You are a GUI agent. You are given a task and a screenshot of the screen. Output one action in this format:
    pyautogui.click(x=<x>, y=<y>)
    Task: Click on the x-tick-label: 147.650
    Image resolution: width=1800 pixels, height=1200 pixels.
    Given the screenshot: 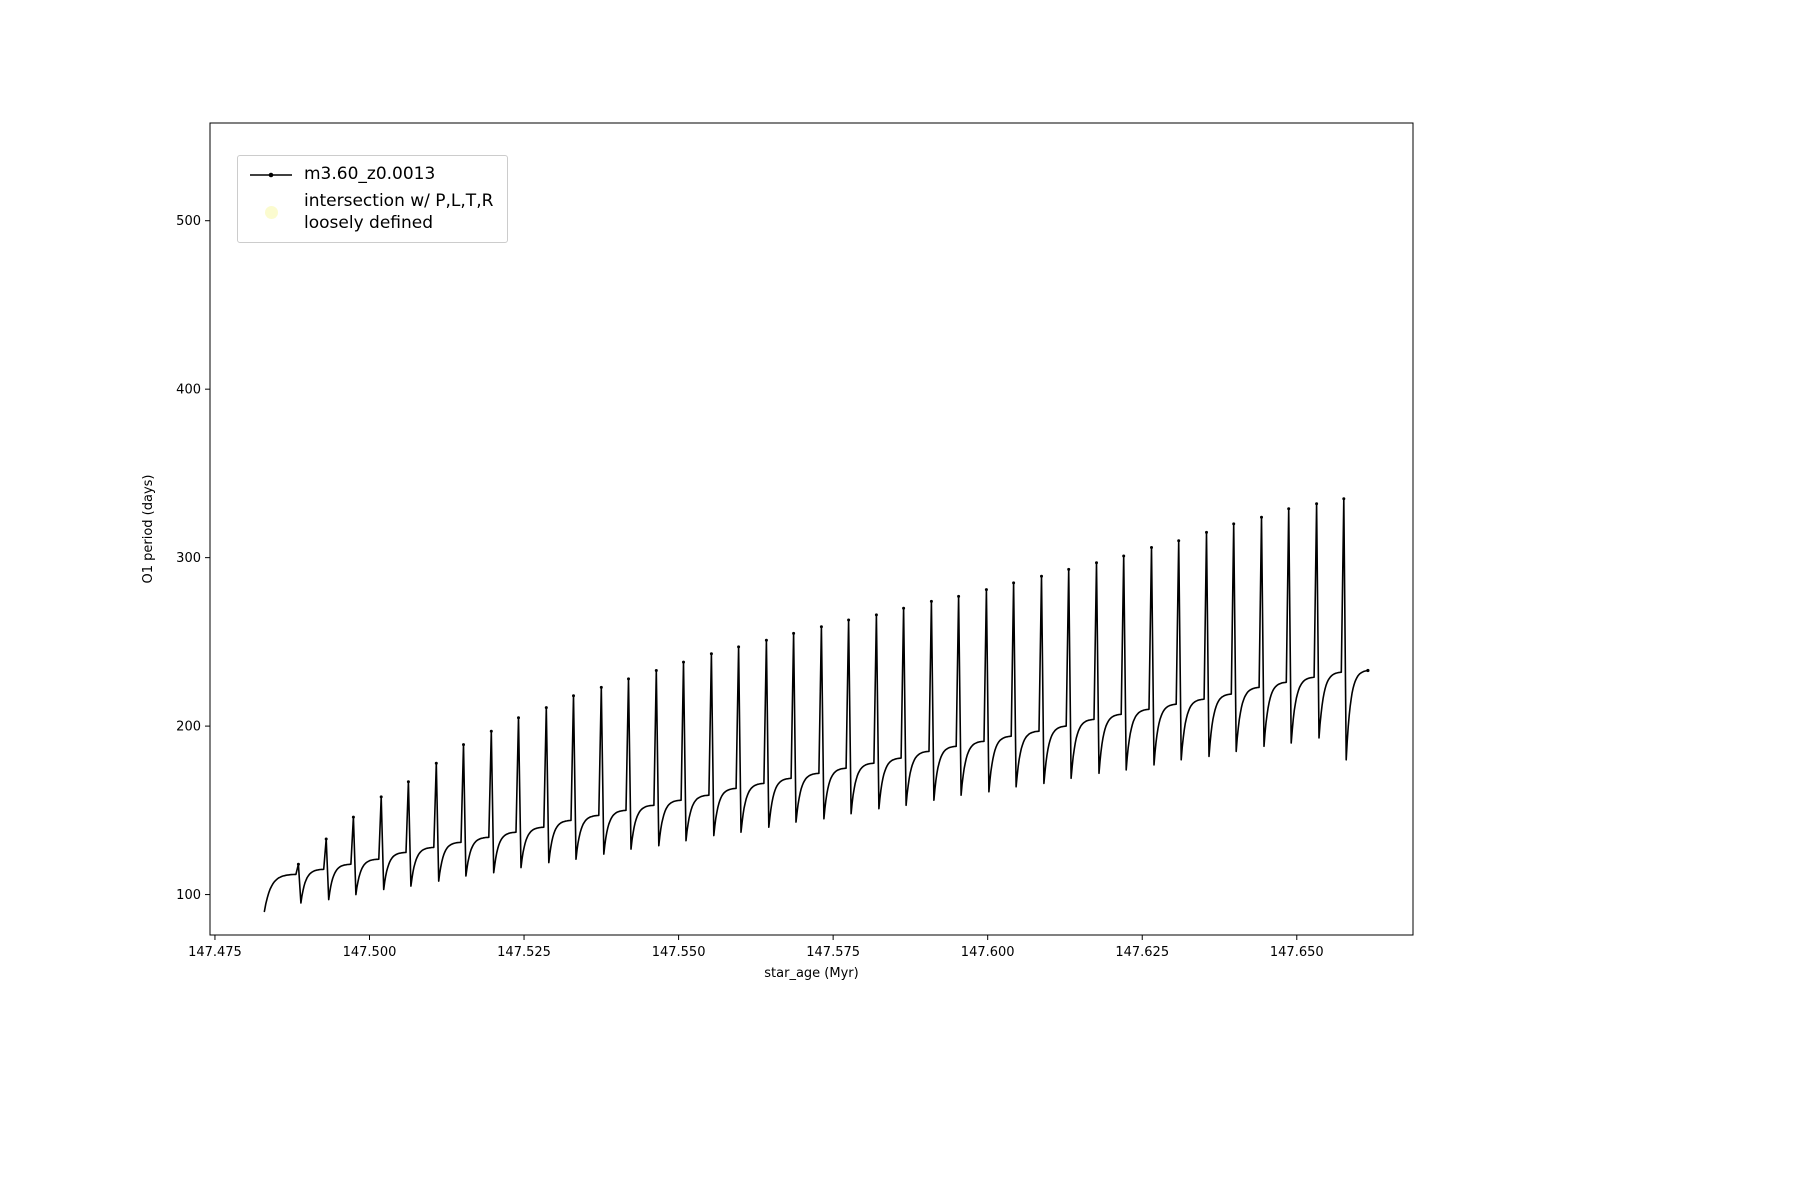 What is the action you would take?
    pyautogui.click(x=1297, y=952)
    